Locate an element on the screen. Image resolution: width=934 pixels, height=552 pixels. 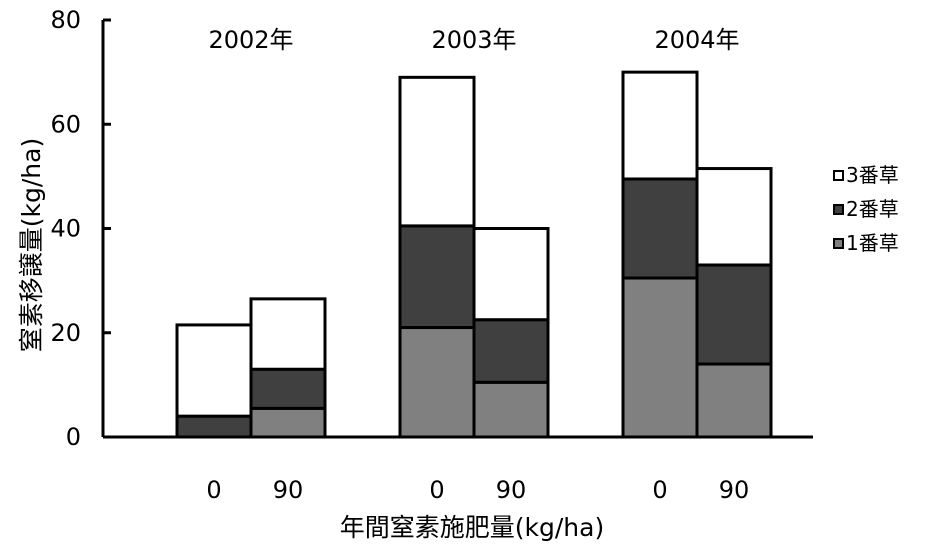
legend-item-3: 3番草 is located at coordinates (883, 175).